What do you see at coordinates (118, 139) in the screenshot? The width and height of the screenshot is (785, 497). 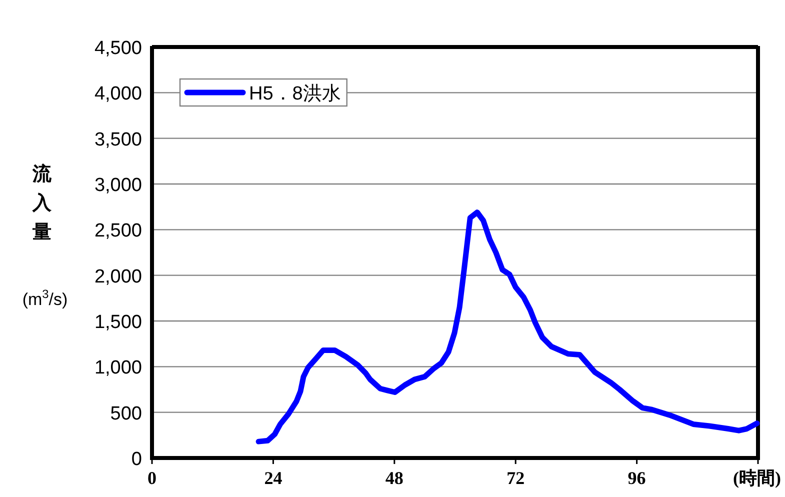 I see `y-tick-label: 3,500` at bounding box center [118, 139].